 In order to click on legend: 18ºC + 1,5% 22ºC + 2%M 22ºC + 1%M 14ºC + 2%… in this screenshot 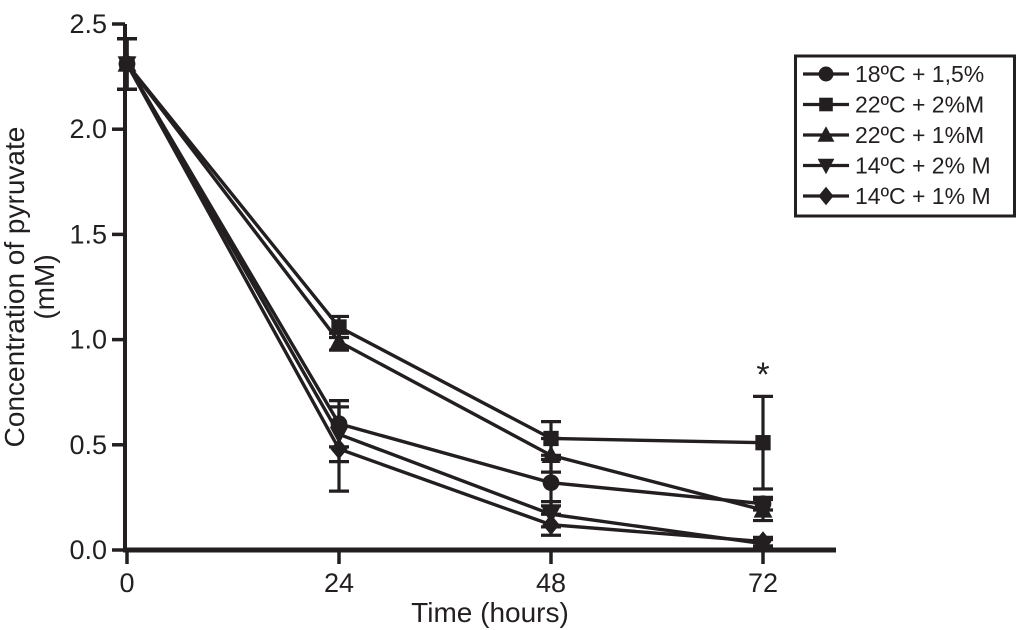, I will do `click(905, 136)`.